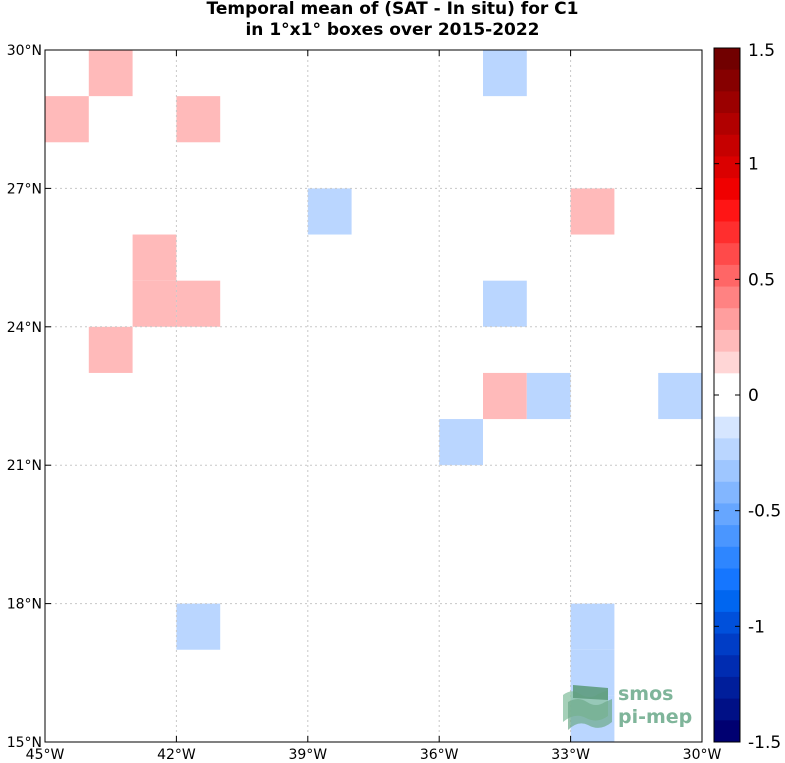  Describe the element at coordinates (392, 9) in the screenshot. I see `chart-title-line-1: Temporal mean of (SAT - In situ) for C1` at that location.